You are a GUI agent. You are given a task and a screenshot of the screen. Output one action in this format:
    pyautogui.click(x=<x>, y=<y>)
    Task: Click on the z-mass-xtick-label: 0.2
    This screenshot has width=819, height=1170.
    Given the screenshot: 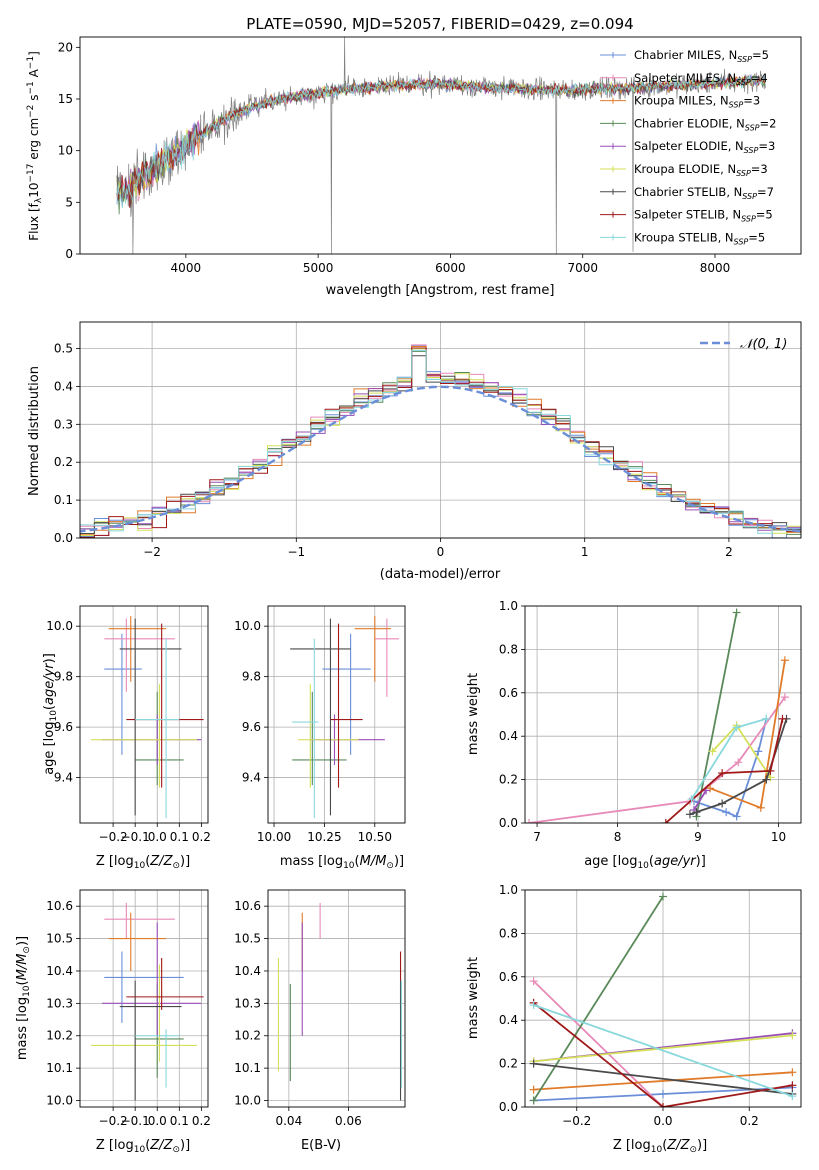 What is the action you would take?
    pyautogui.click(x=201, y=1121)
    